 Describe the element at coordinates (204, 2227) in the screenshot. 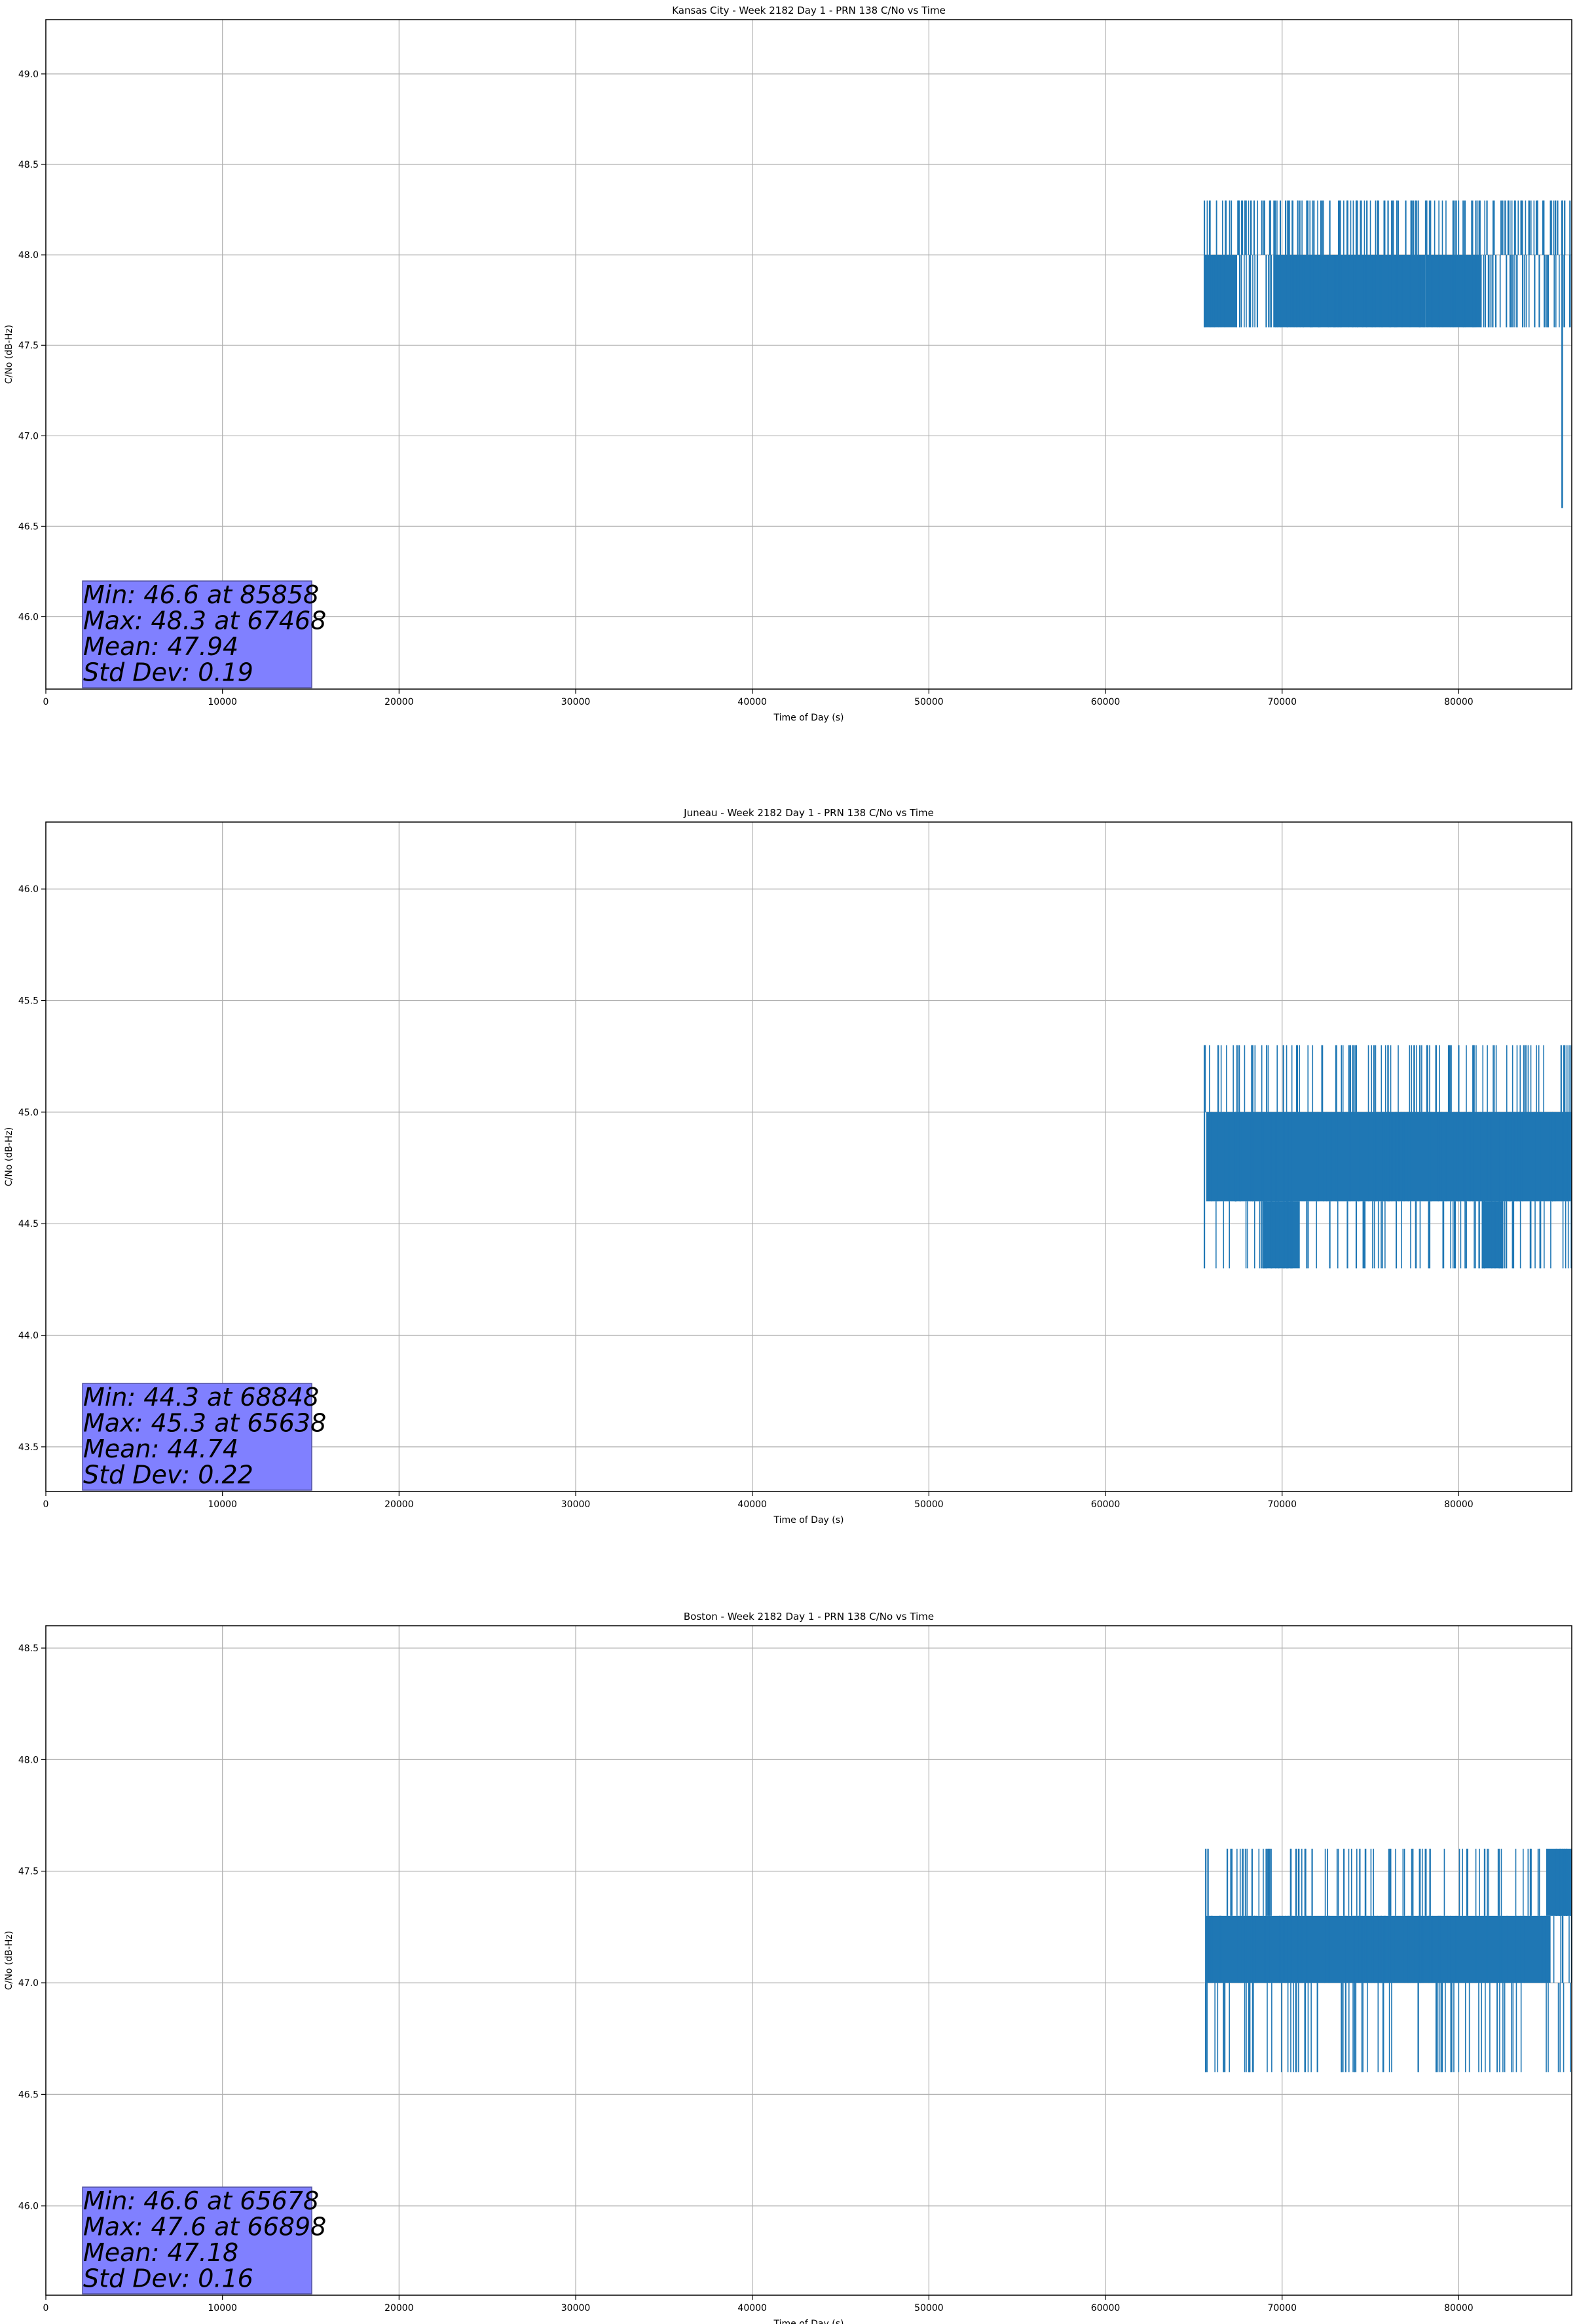

I see `stats-line: Max: 47.6 at 66898` at that location.